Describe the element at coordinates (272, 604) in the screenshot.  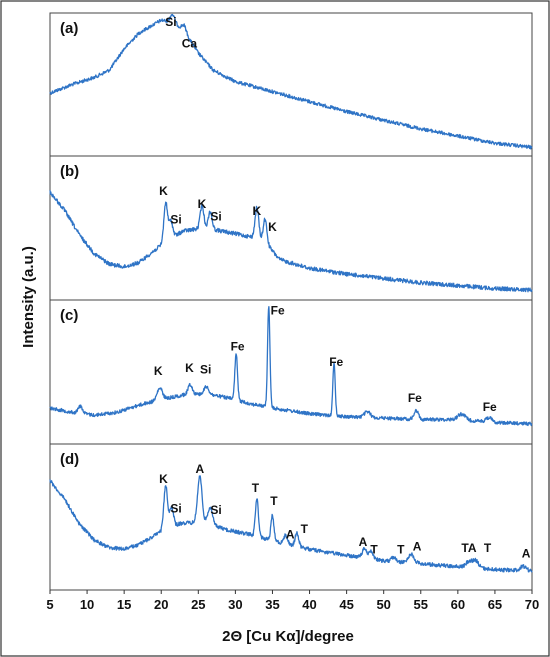
I see `x-tick-label: 35` at that location.